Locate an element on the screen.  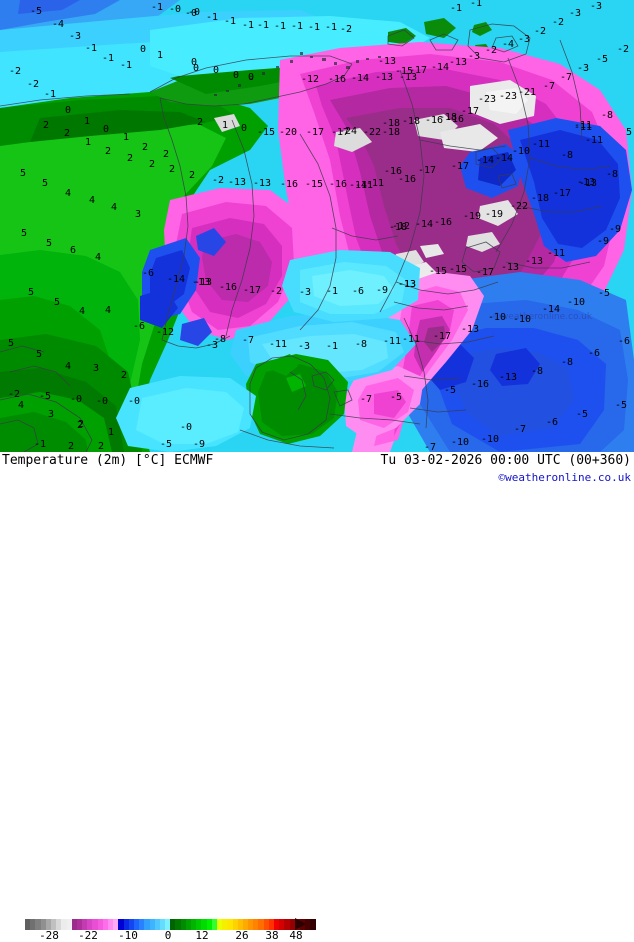
copyright-link: ©weatheronline.co.uk is located at coordinates (564, 477).